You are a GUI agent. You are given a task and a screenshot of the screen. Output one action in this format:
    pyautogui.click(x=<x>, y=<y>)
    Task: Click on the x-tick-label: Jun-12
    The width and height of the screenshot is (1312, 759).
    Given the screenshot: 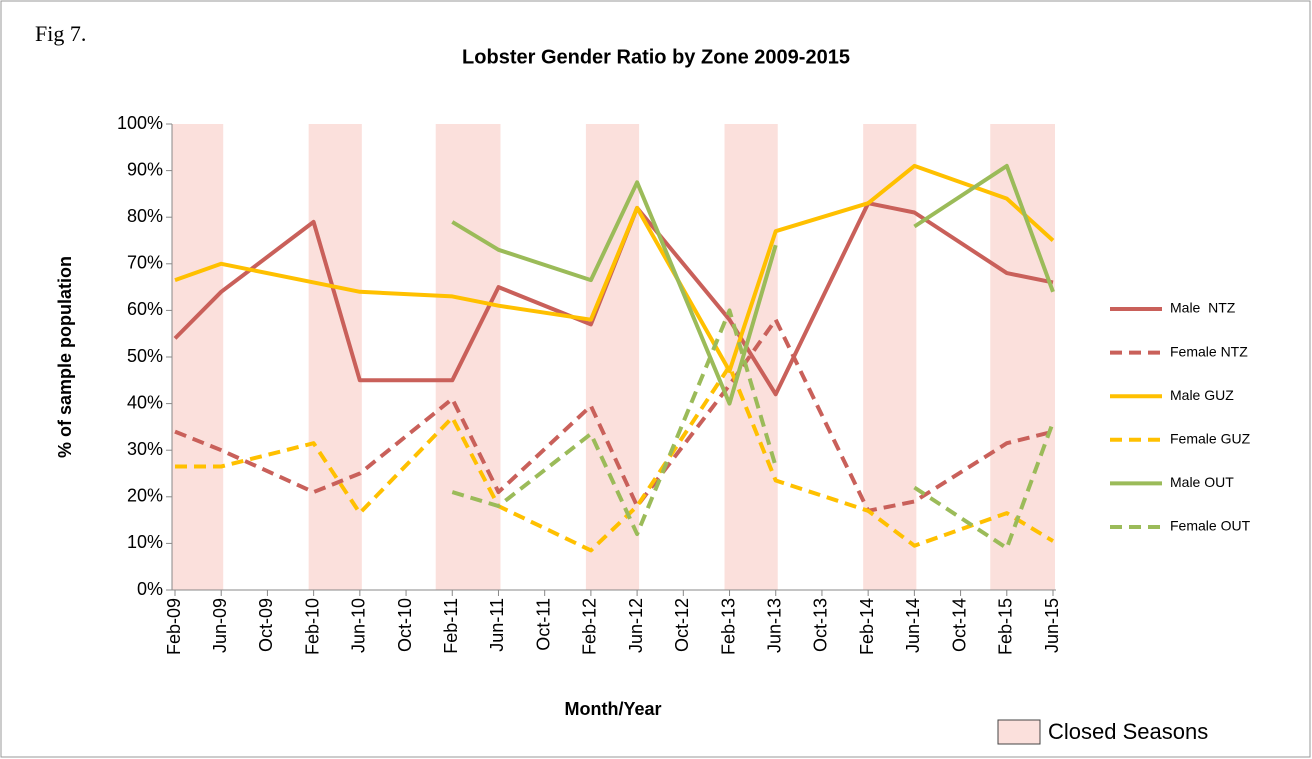 What is the action you would take?
    pyautogui.click(x=636, y=625)
    